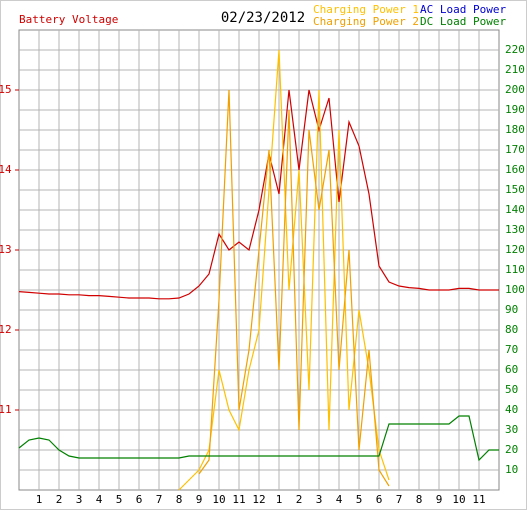  Describe the element at coordinates (366, 9) in the screenshot. I see `legend-entry: Charging Power 1` at that location.